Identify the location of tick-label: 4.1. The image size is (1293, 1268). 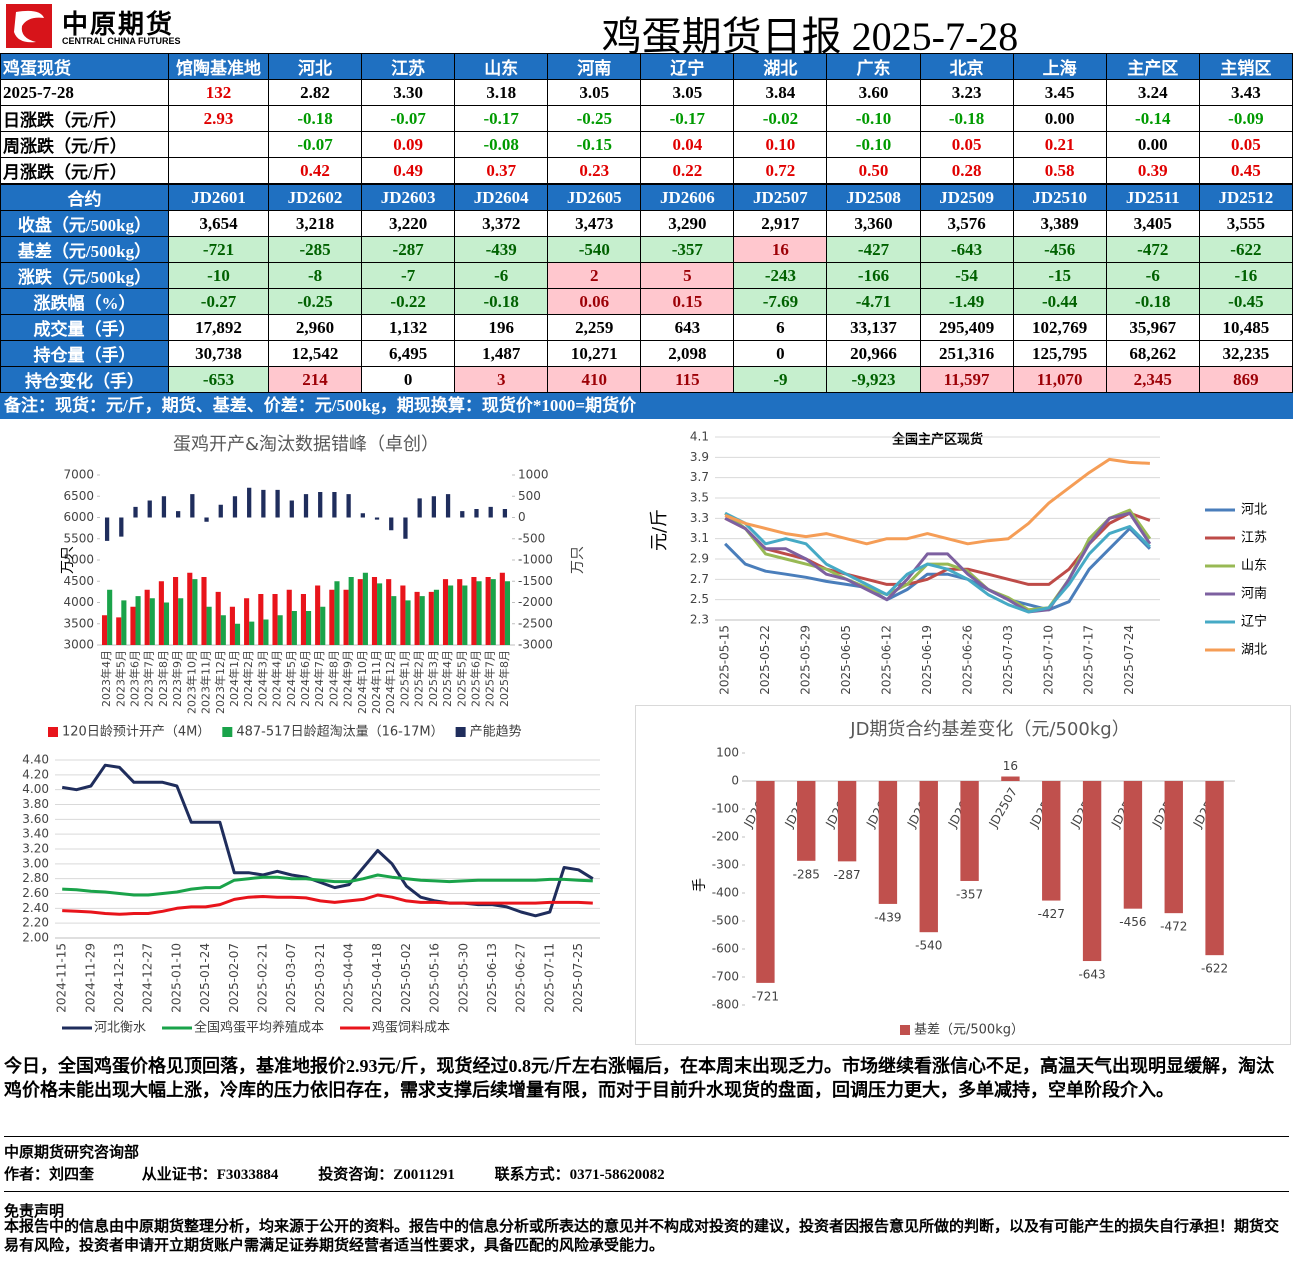
(699, 437).